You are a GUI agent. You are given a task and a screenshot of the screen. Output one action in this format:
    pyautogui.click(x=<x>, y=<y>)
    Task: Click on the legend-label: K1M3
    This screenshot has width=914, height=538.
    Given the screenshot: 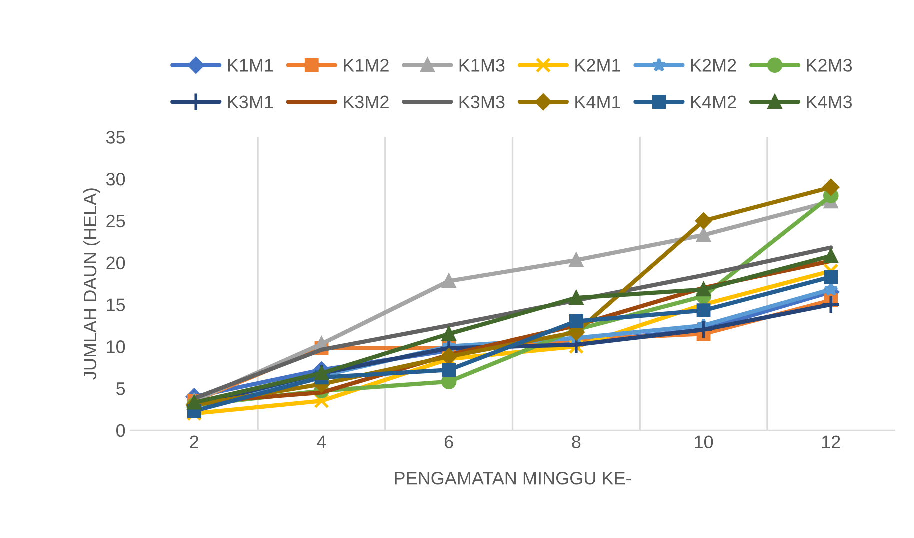 What is the action you would take?
    pyautogui.click(x=482, y=65)
    